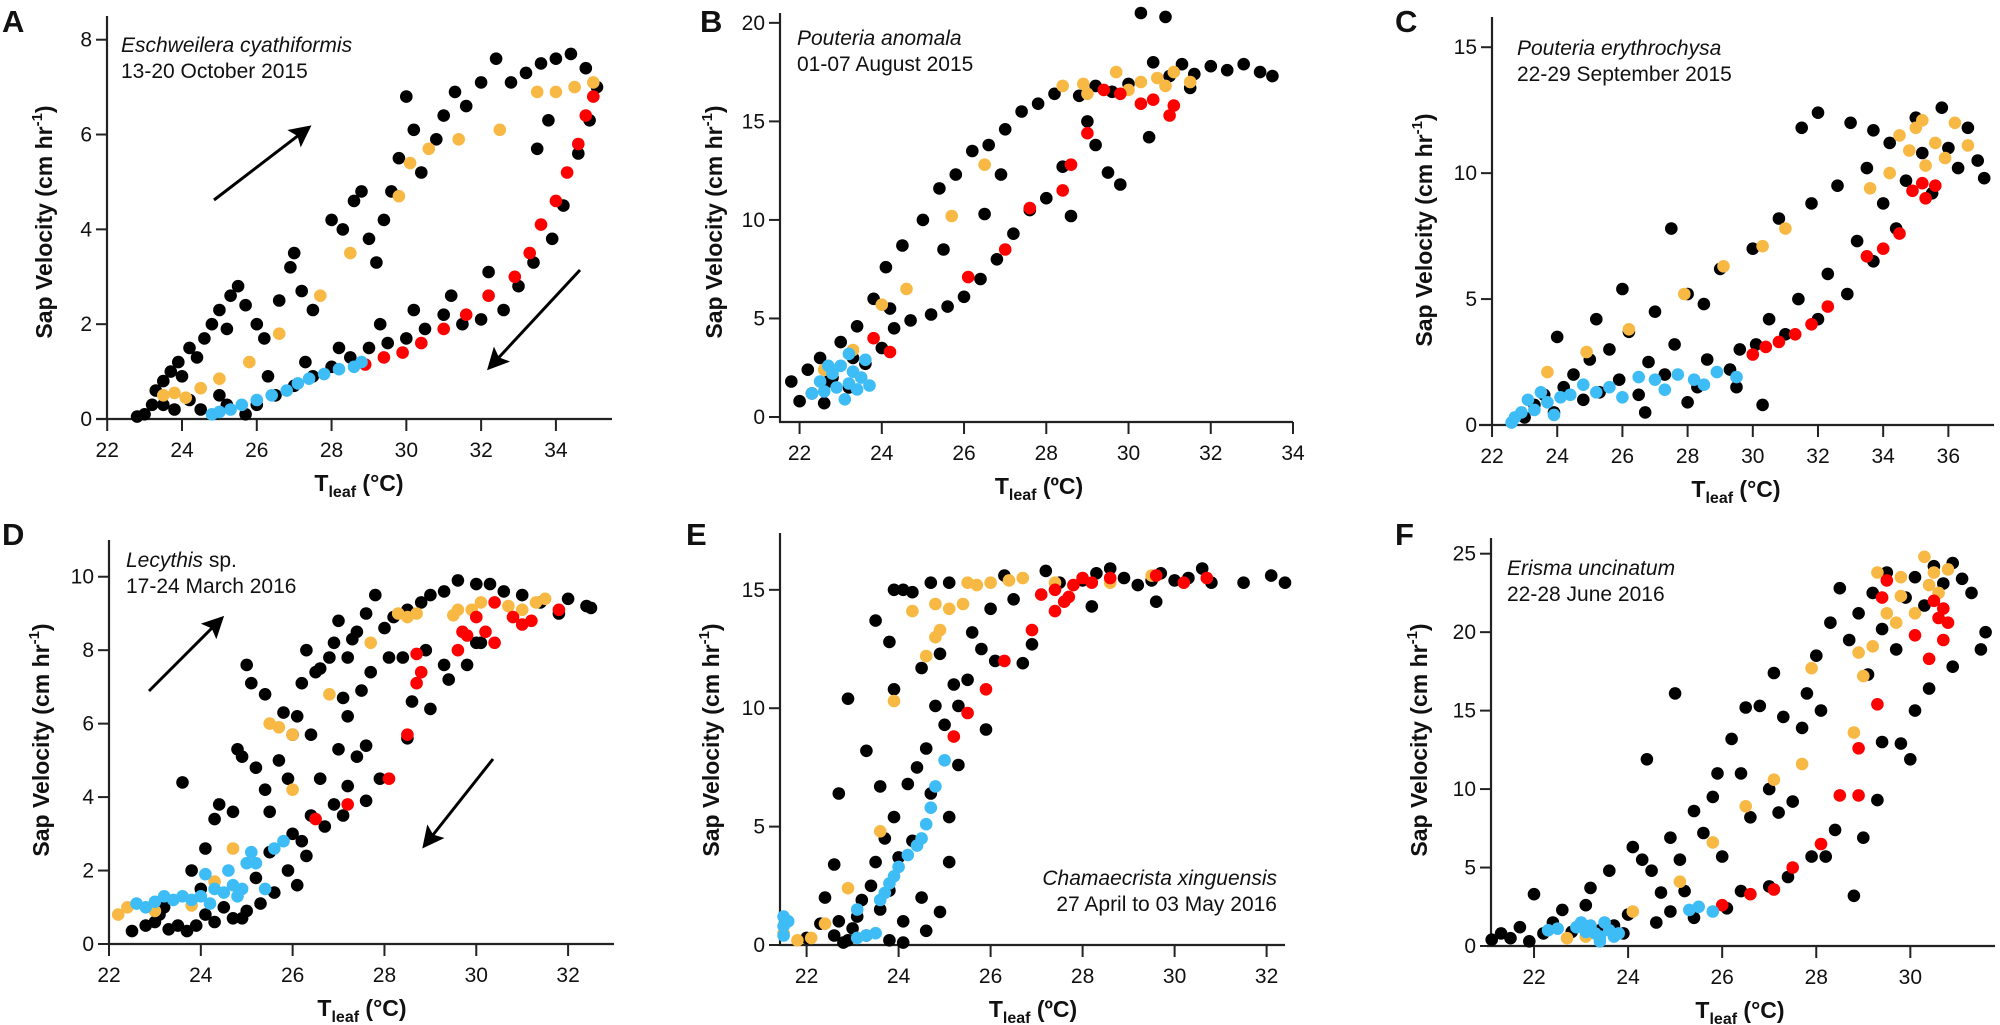 This screenshot has width=2000, height=1025. What do you see at coordinates (1687, 456) in the screenshot?
I see `x-tick-label: 28` at bounding box center [1687, 456].